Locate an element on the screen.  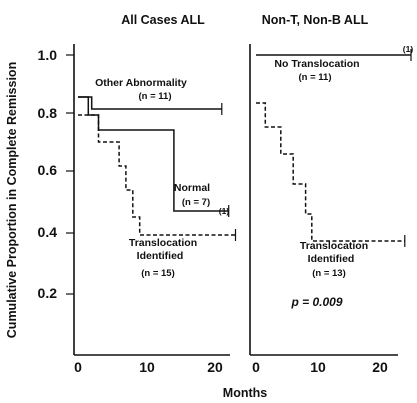
series-n-label: (n = 15) is located at coordinates (158, 273).